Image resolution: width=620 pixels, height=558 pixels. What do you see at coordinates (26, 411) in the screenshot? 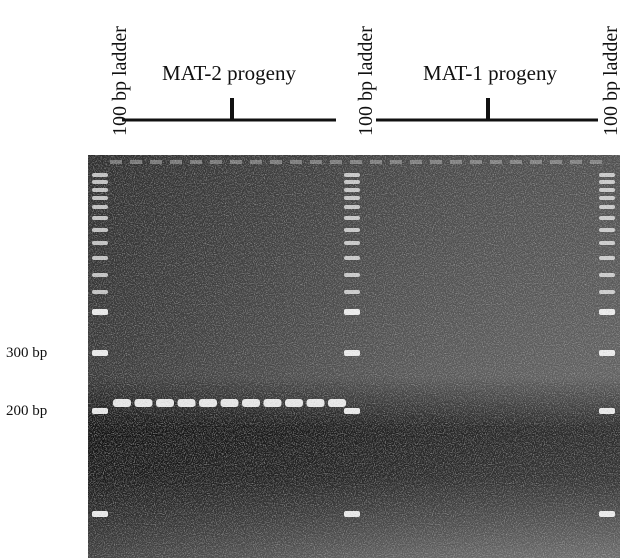
I see `size-marker: 200 bp` at bounding box center [26, 411].